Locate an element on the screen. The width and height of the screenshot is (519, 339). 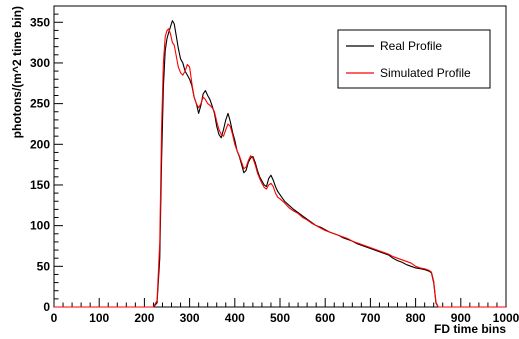
x-tick-label: 700 is located at coordinates (370, 318).